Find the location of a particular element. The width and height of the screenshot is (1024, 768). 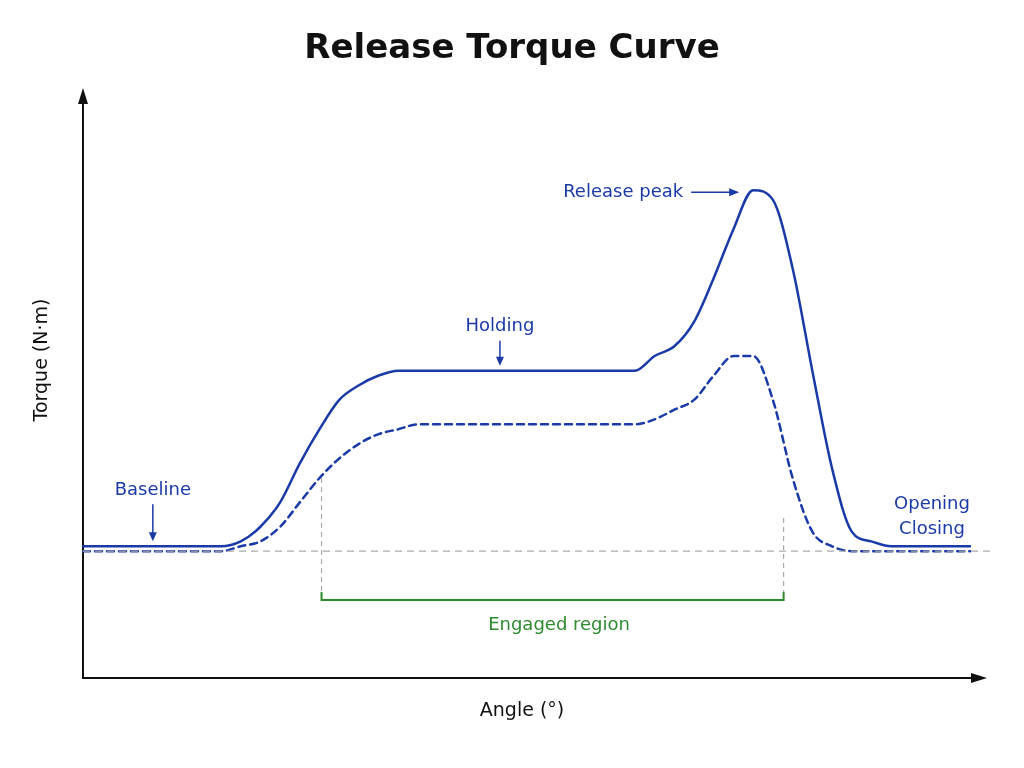

series-label: Opening is located at coordinates (932, 502).